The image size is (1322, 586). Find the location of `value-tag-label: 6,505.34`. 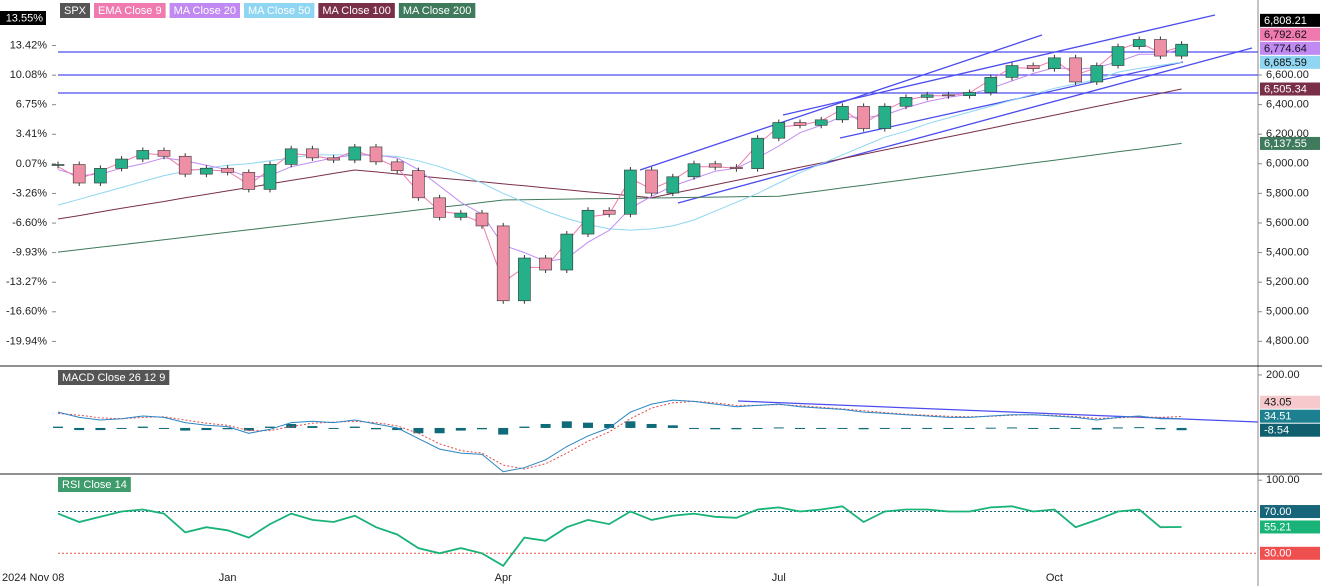

value-tag-label: 6,505.34 is located at coordinates (1285, 89).